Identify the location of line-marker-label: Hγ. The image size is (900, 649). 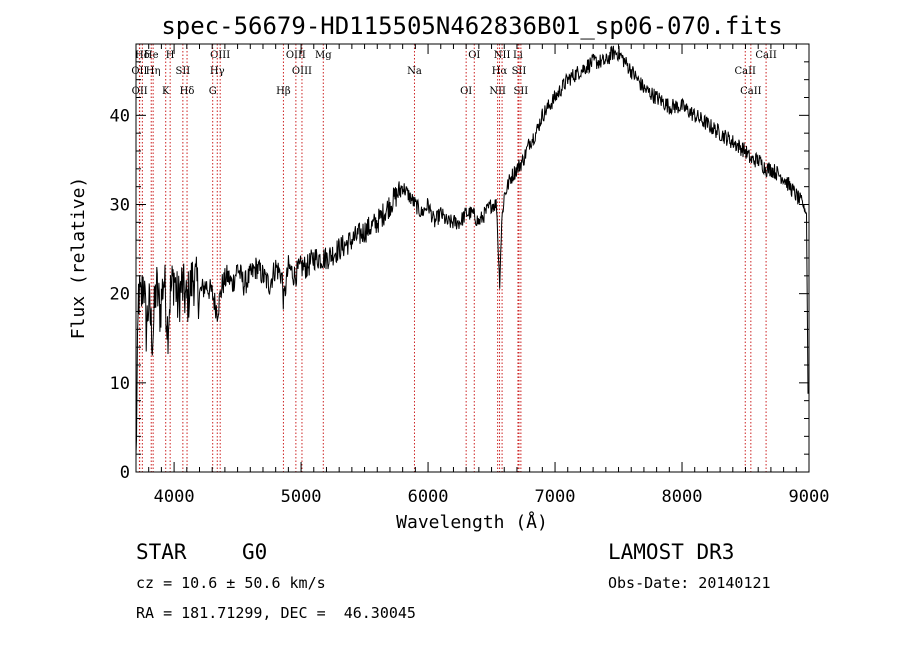
(217, 71).